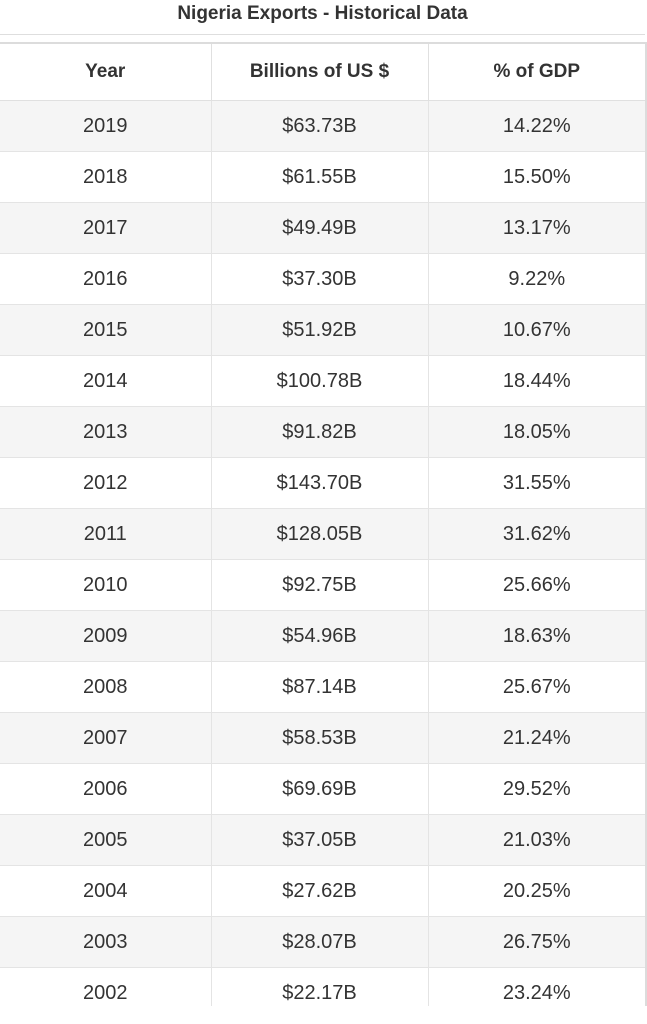 The image size is (647, 1024). I want to click on cell-year: 2008, so click(106, 687).